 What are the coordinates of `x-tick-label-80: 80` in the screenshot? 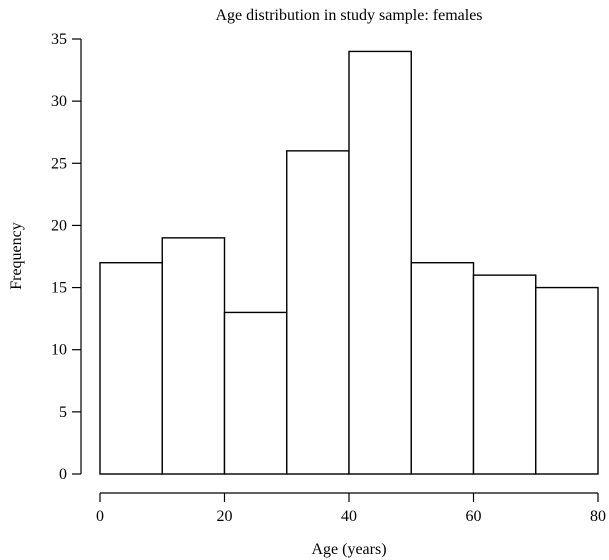 It's located at (598, 516).